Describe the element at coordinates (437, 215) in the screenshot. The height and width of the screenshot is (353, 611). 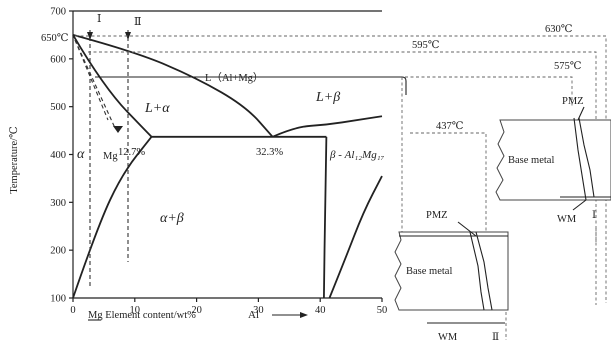
I see `panel-lower-pmz: PMZ` at that location.